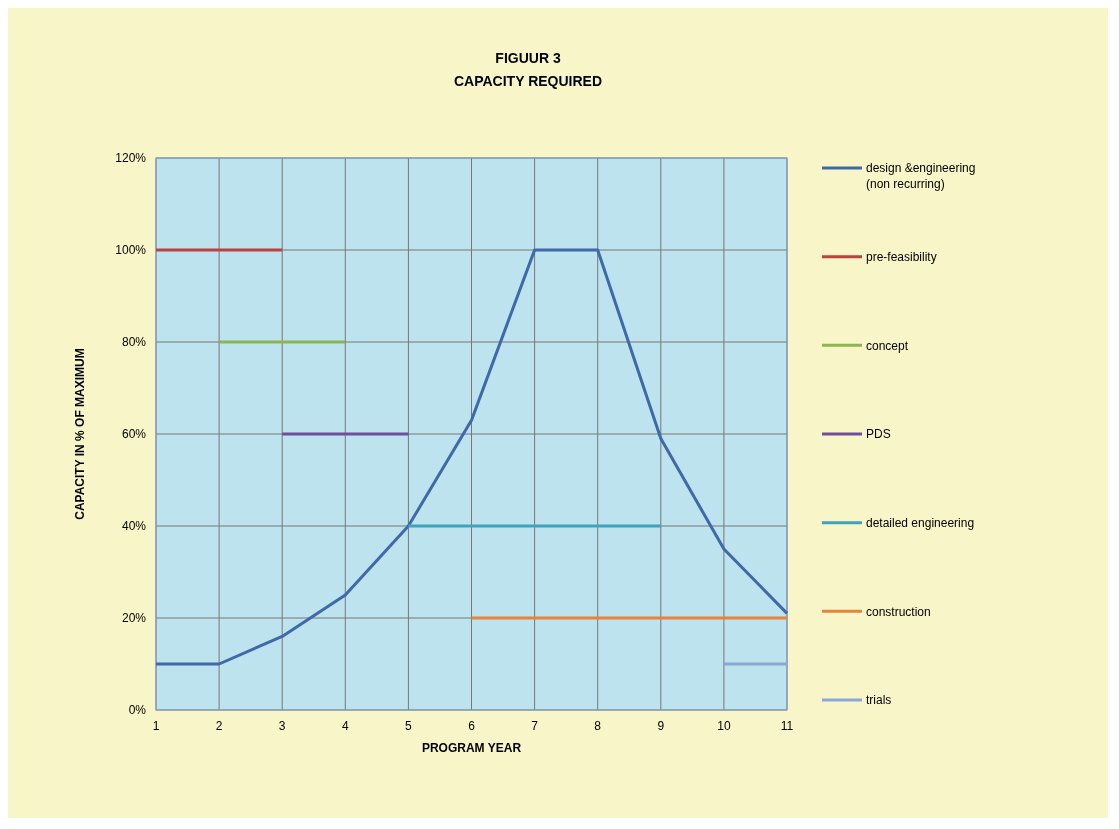 The width and height of the screenshot is (1119, 829). What do you see at coordinates (137, 710) in the screenshot?
I see `y-tick-label: 0%` at bounding box center [137, 710].